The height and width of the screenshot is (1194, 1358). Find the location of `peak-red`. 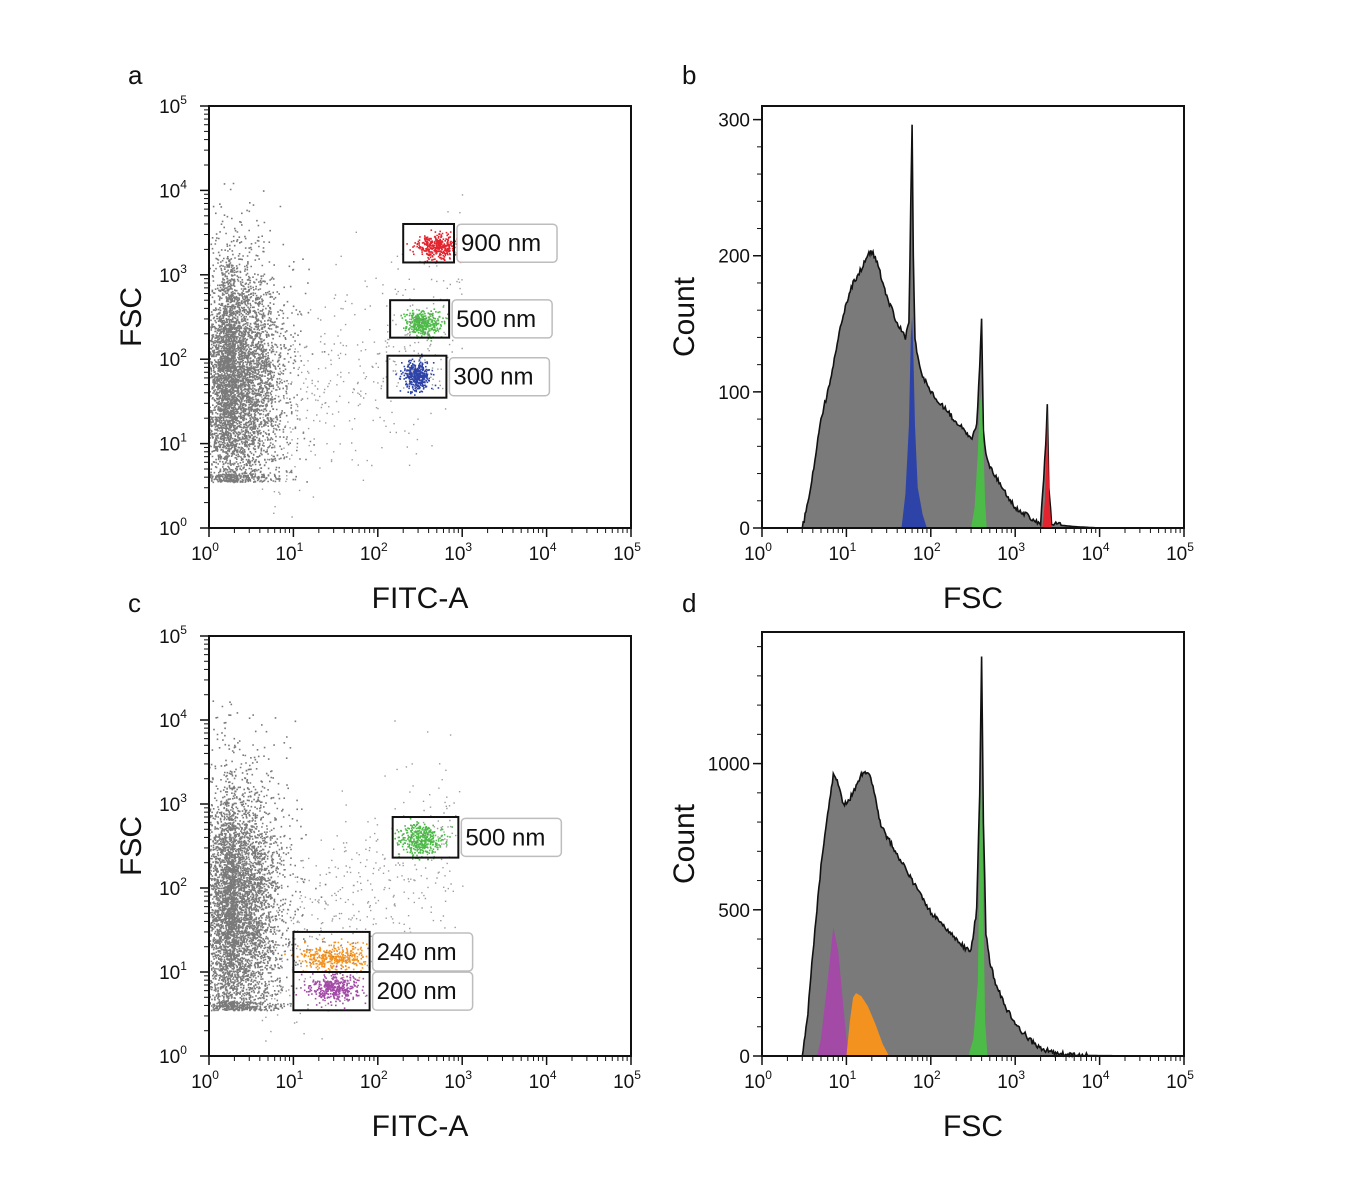

peak-red is located at coordinates (1047, 468).